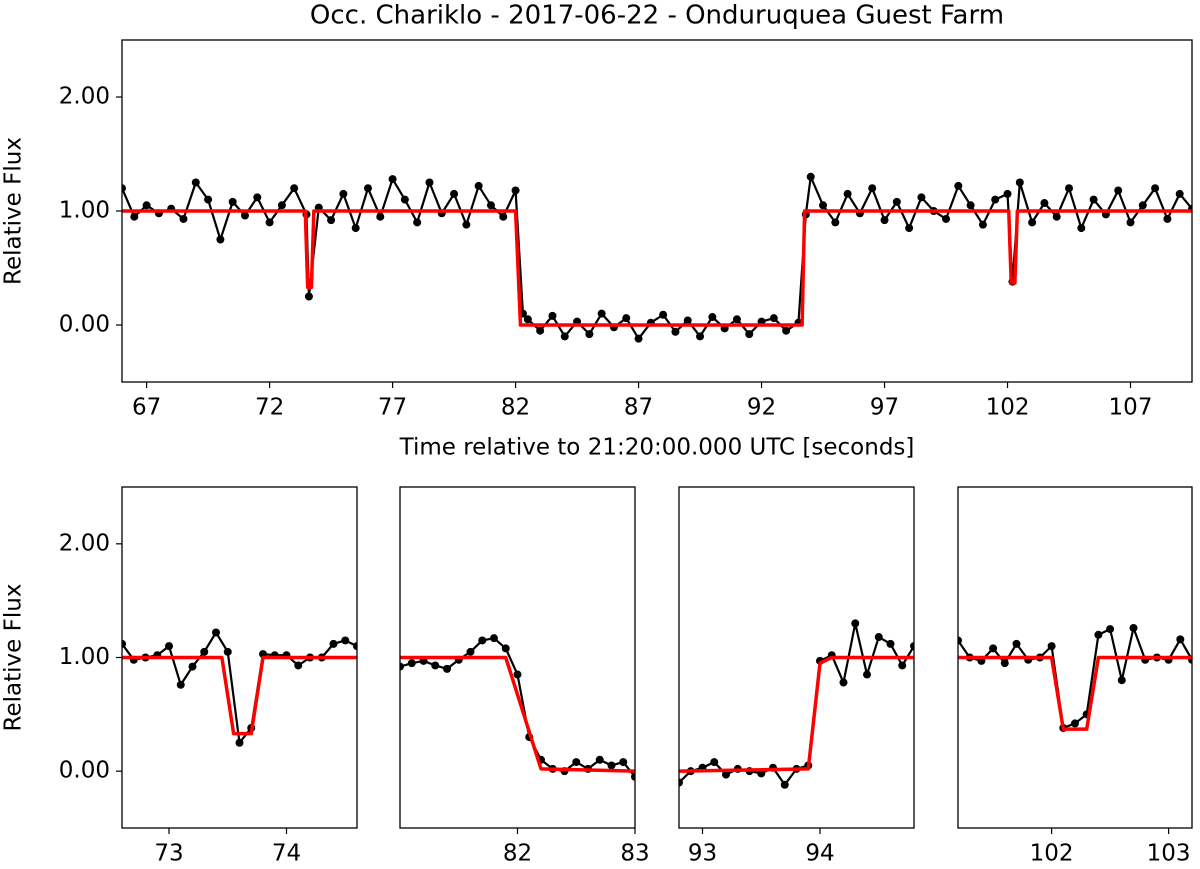 This screenshot has height=869, width=1200. What do you see at coordinates (517, 854) in the screenshot?
I see `x-tick-label: 82` at bounding box center [517, 854].